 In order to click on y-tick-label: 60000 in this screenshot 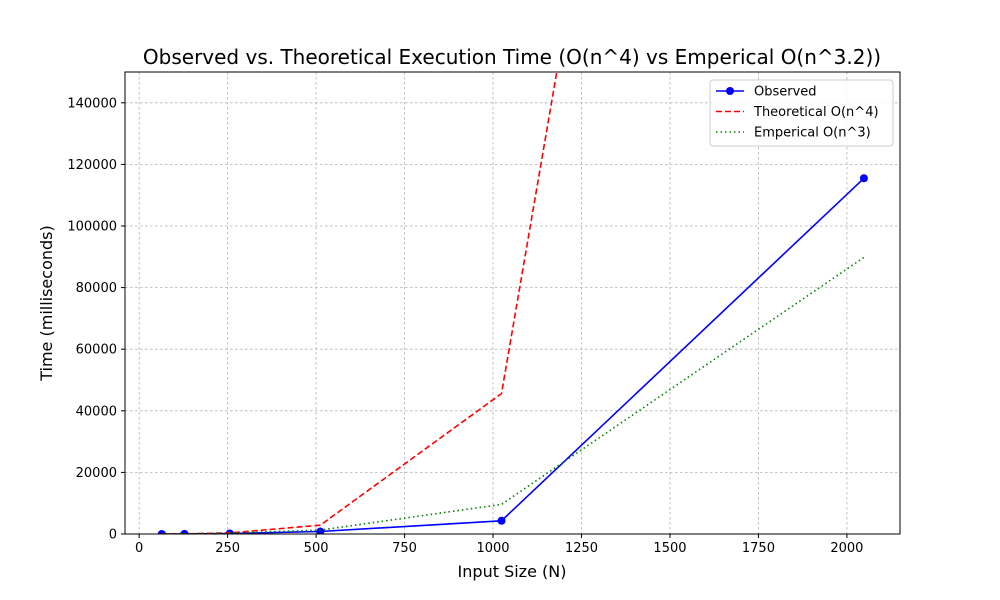, I will do `click(96, 350)`.